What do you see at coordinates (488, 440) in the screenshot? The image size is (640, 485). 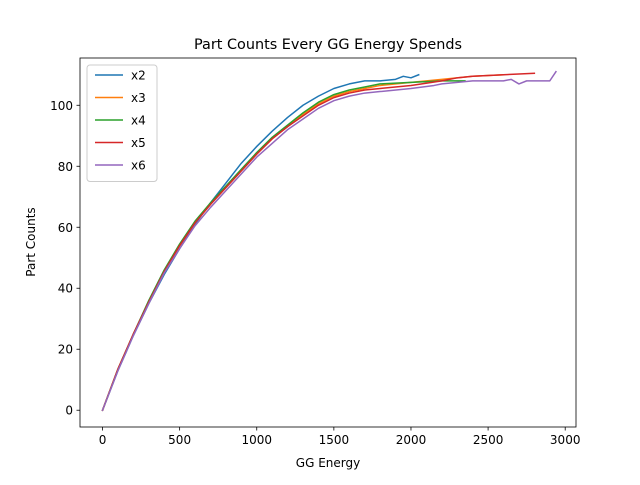 I see `x-tick-label: 2500` at bounding box center [488, 440].